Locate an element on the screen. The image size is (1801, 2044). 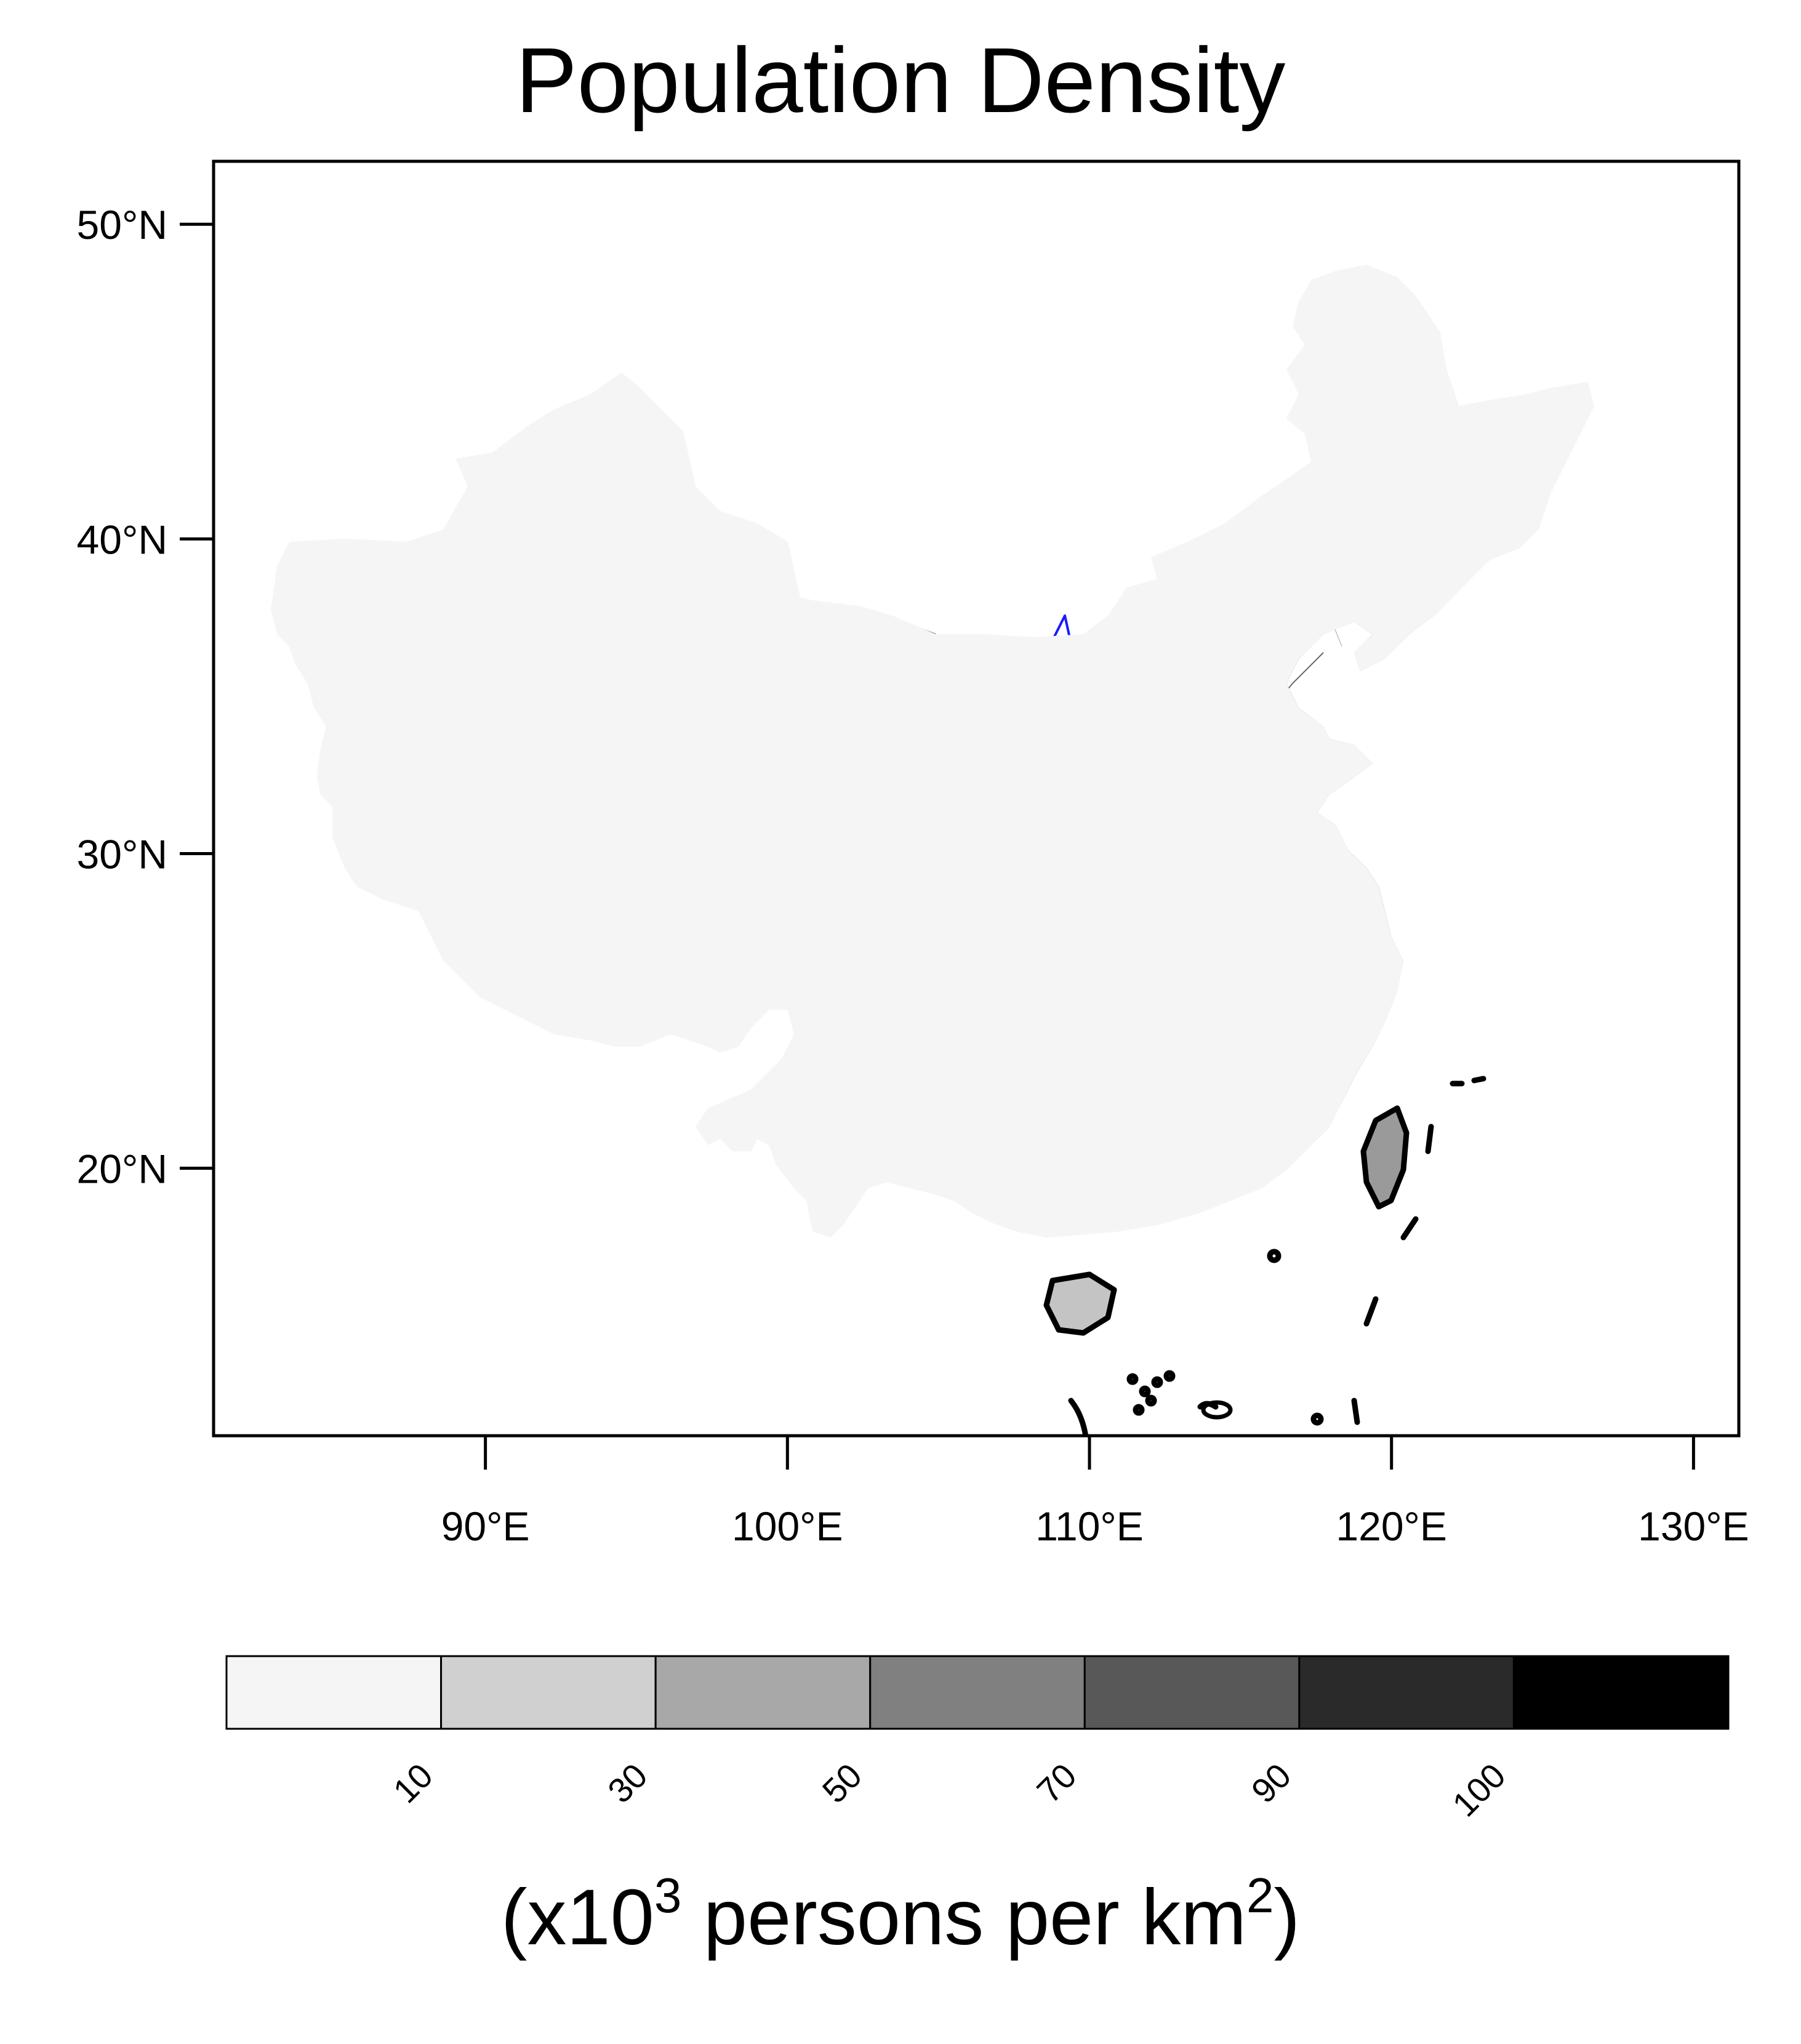
lat-tick-label-3: 20°N is located at coordinates (122, 1169).